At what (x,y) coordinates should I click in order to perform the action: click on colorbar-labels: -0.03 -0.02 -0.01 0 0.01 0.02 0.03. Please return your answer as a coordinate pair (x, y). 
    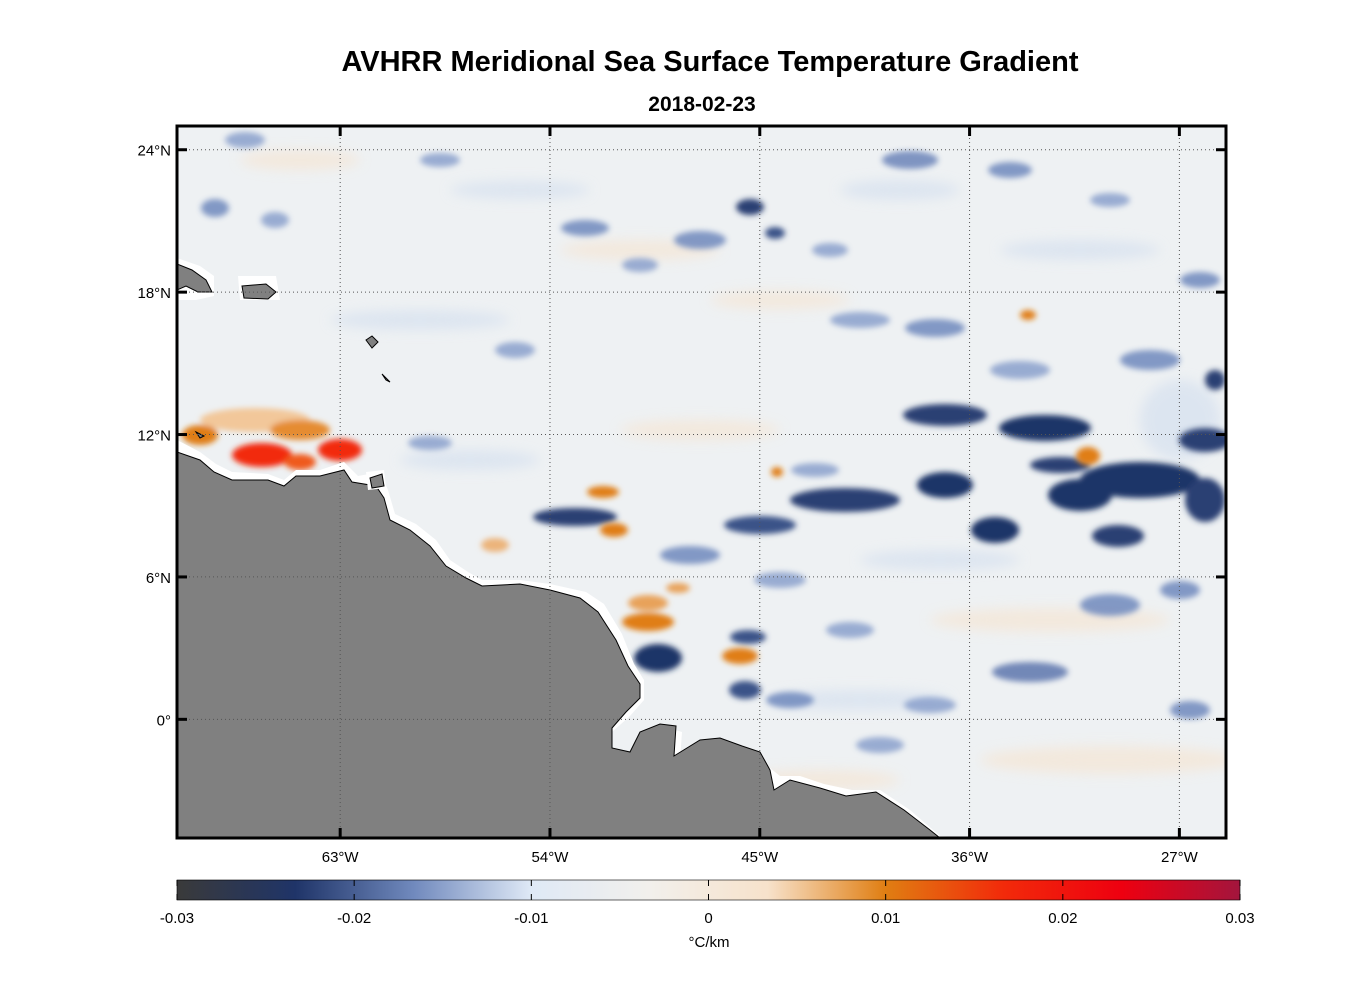
    Looking at the image, I should click on (707, 918).